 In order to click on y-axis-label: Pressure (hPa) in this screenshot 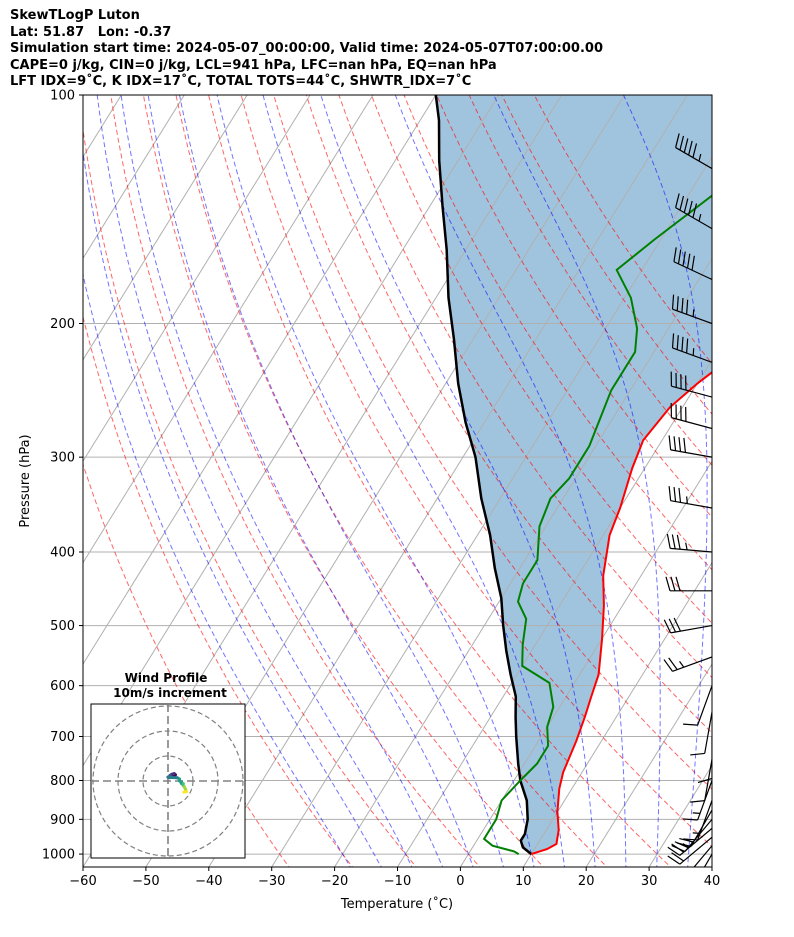, I will do `click(25, 480)`.